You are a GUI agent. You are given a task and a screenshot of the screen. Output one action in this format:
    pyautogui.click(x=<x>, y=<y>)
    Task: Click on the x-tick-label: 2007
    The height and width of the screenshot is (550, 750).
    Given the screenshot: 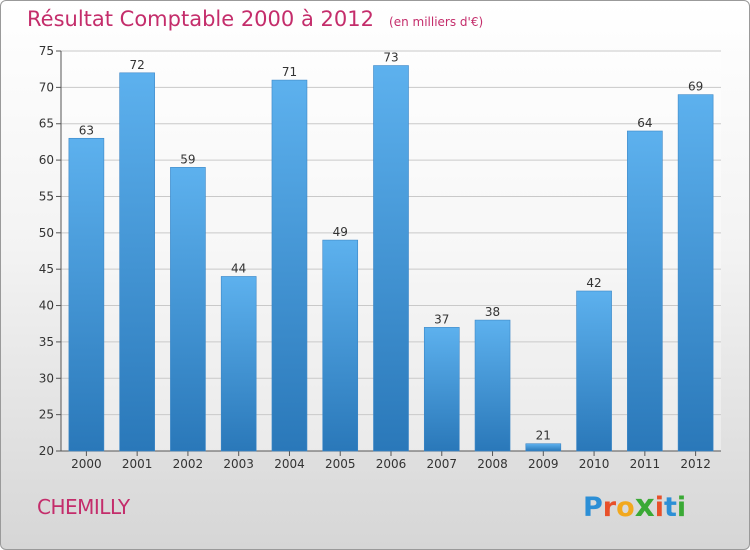 What is the action you would take?
    pyautogui.click(x=441, y=464)
    